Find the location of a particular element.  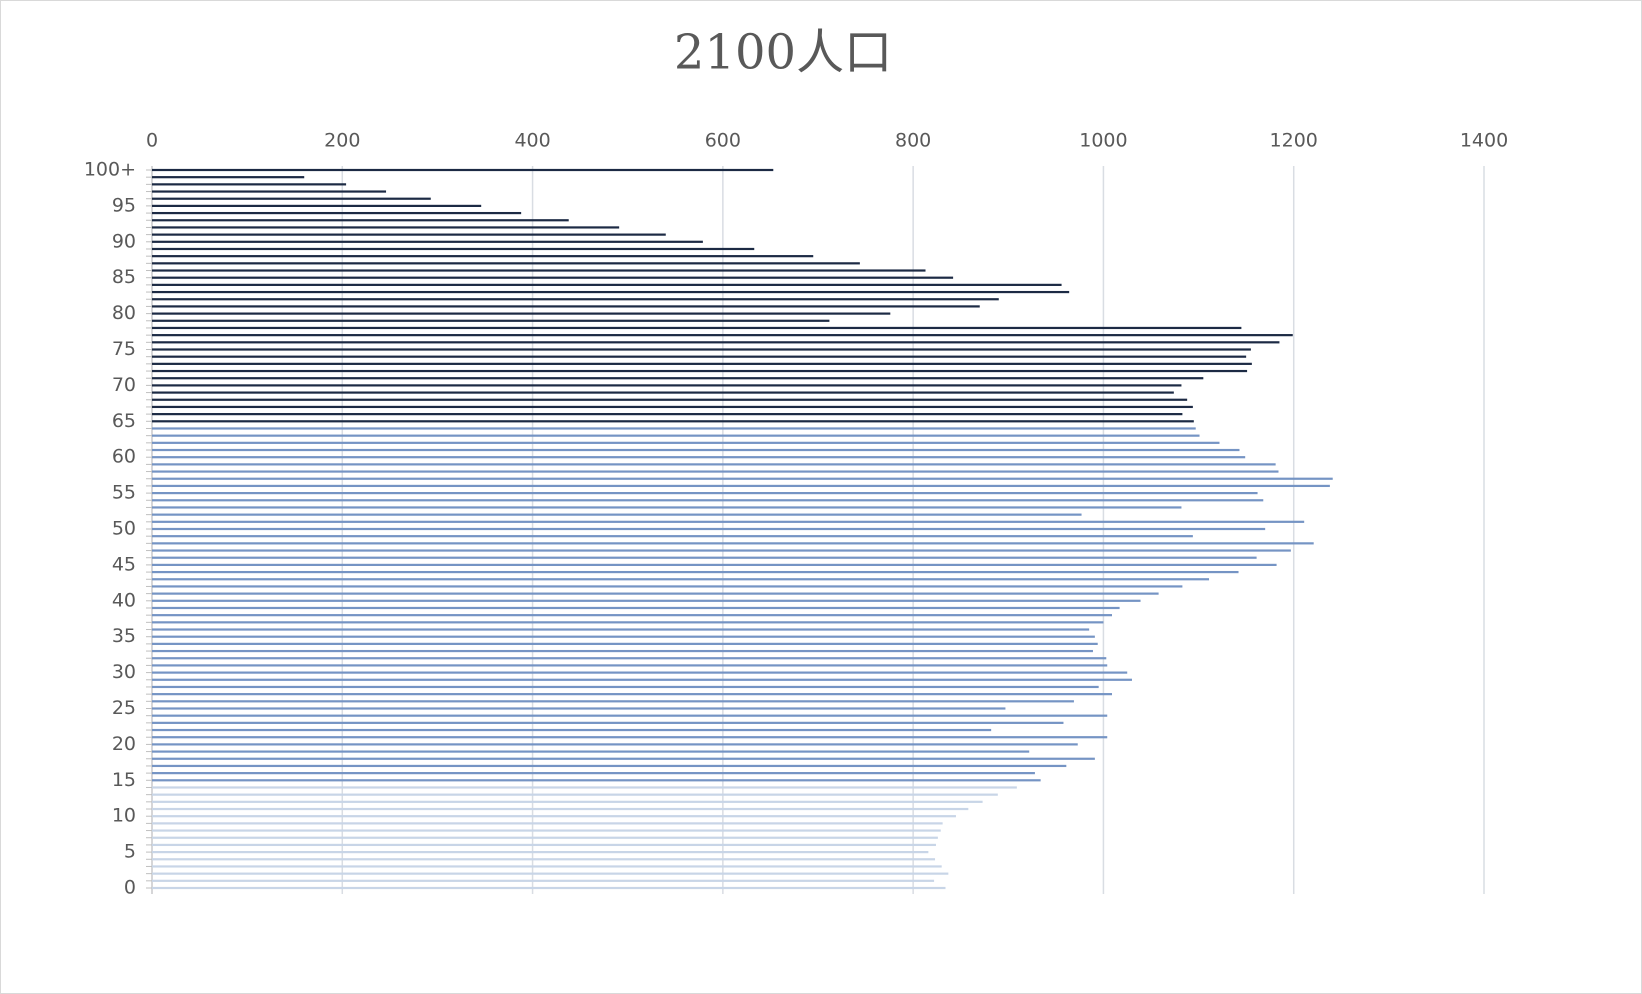

y-tick-label: 15 is located at coordinates (124, 780).